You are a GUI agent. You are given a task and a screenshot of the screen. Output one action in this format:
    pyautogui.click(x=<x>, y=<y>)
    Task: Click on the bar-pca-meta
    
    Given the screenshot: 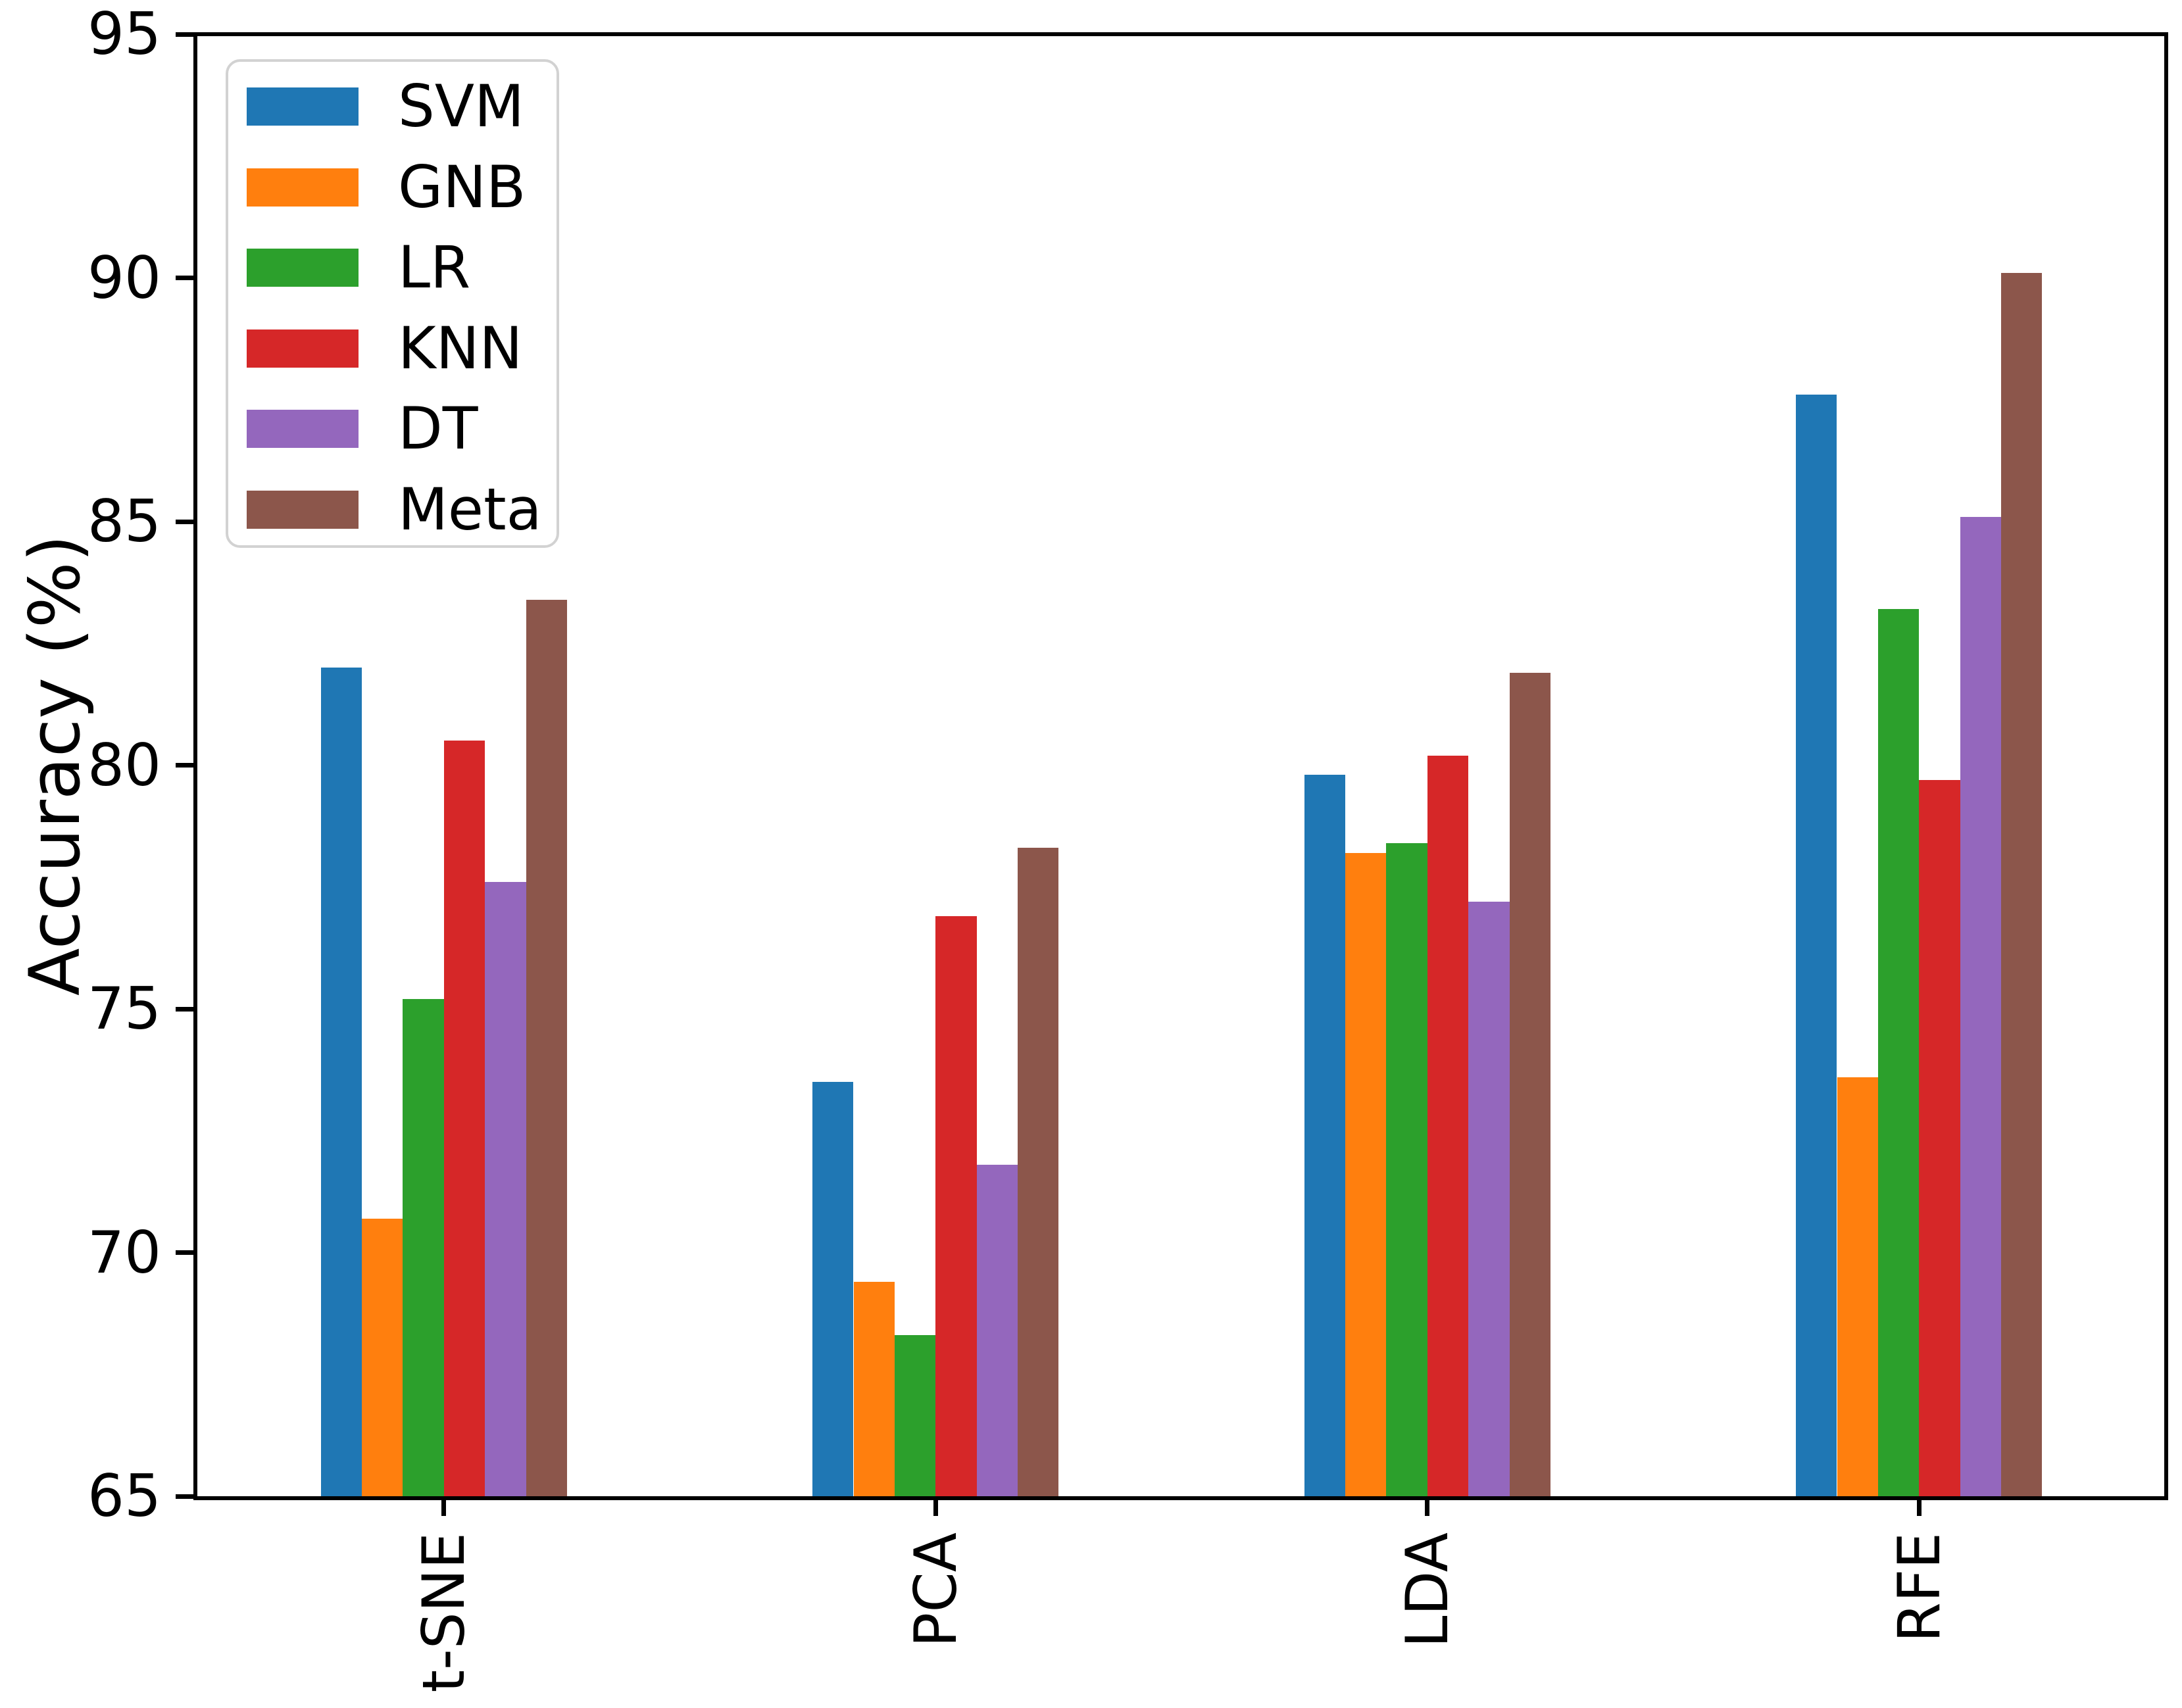 What is the action you would take?
    pyautogui.click(x=1038, y=1173)
    